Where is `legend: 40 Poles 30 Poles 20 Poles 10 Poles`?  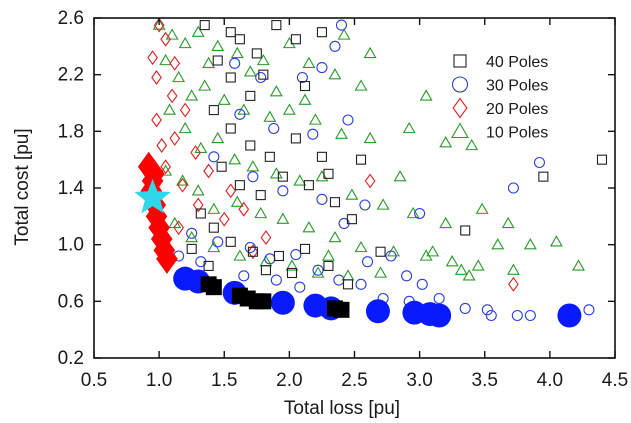 legend: 40 Poles 30 Poles 20 Poles 10 Poles is located at coordinates (499, 98).